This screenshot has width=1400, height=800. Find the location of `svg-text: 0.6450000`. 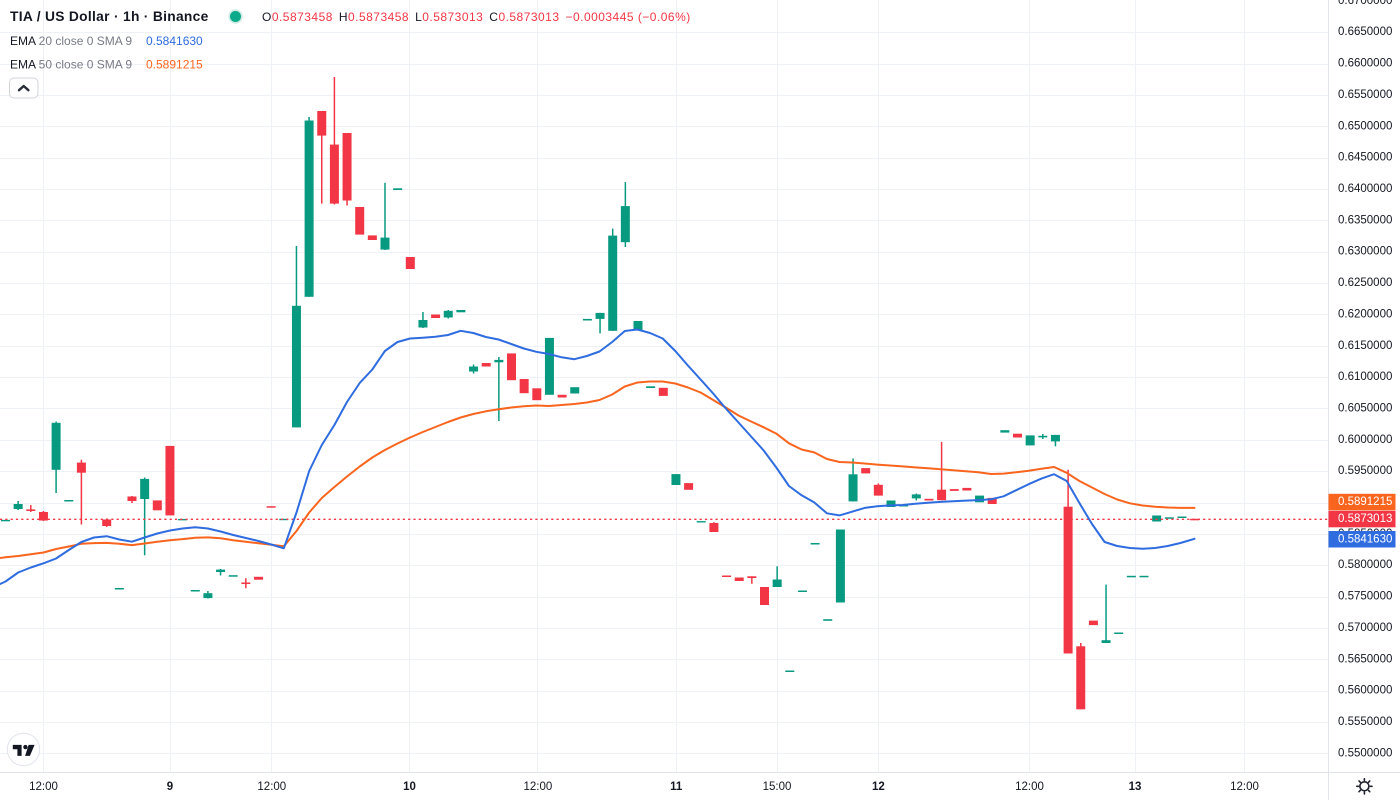

svg-text: 0.6450000 is located at coordinates (1365, 158).